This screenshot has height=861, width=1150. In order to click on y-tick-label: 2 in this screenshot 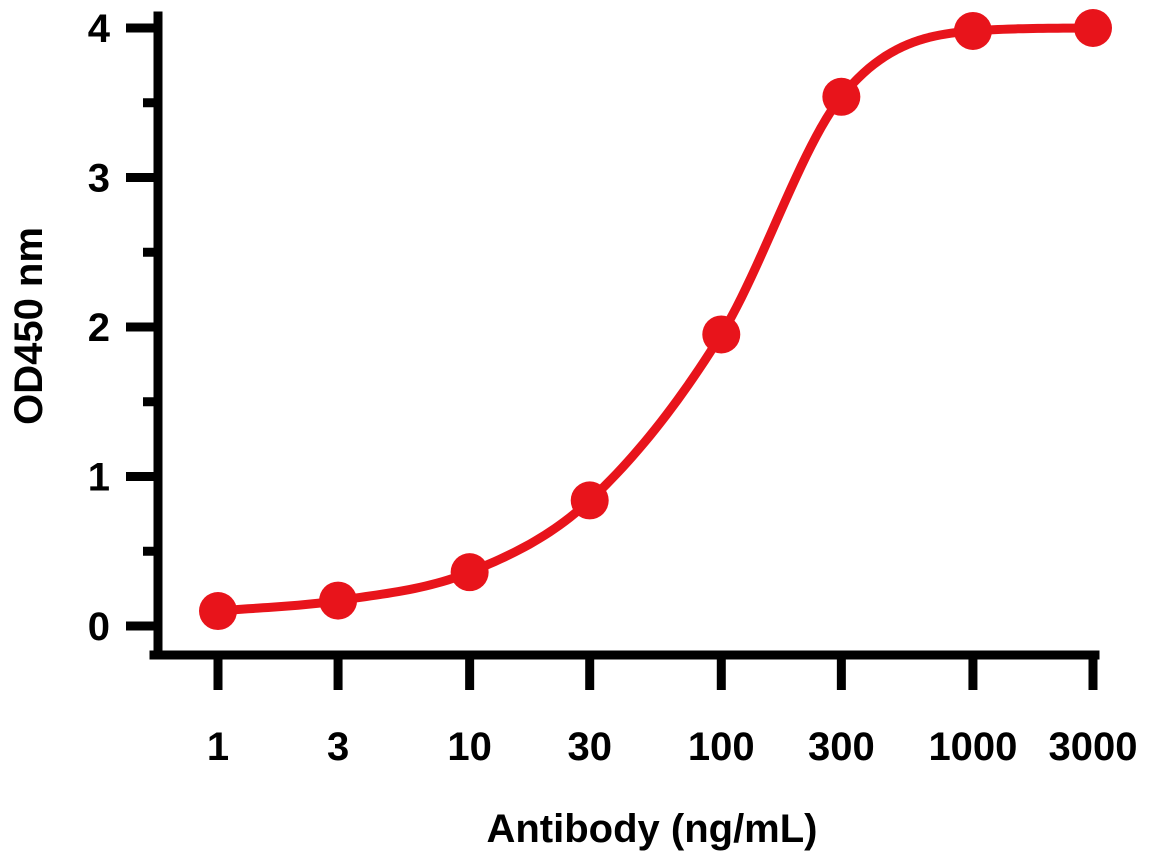, I will do `click(99, 328)`.